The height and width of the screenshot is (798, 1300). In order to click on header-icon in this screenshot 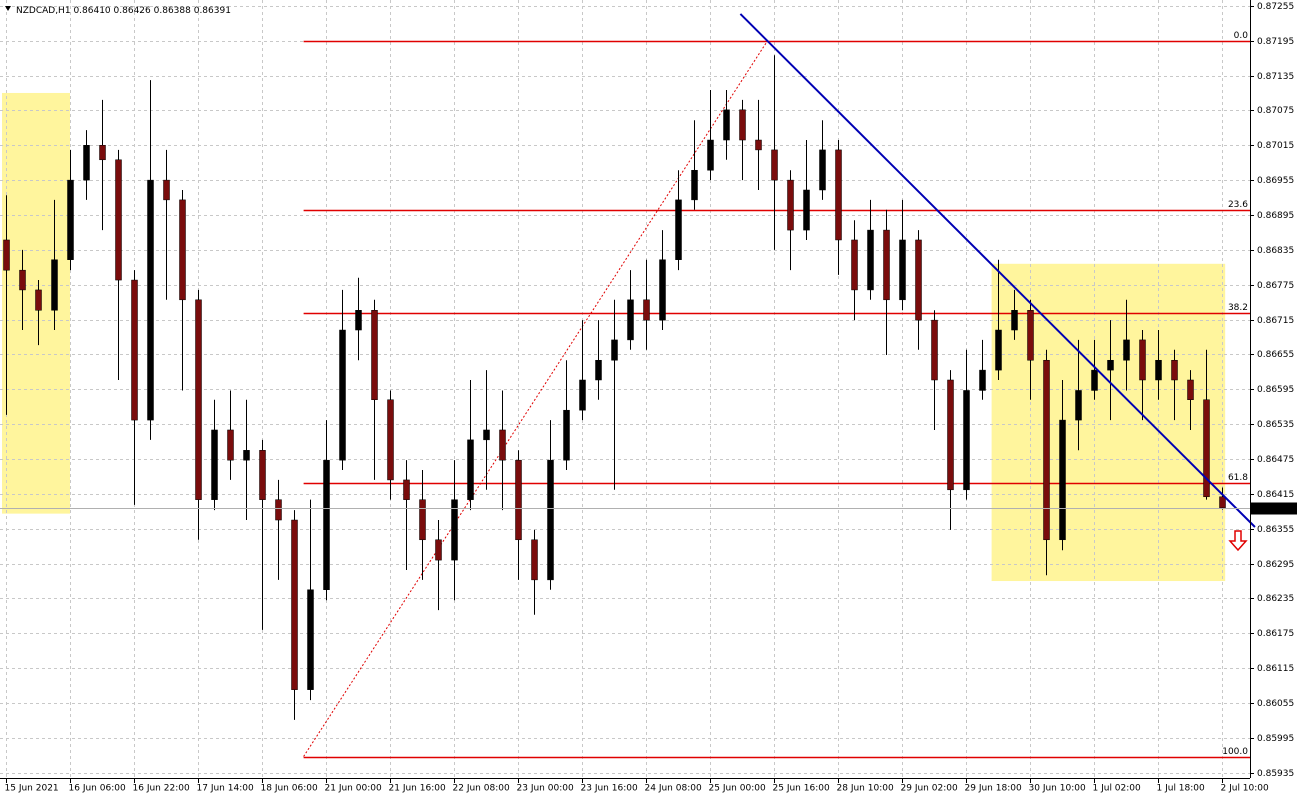, I will do `click(8, 8)`.